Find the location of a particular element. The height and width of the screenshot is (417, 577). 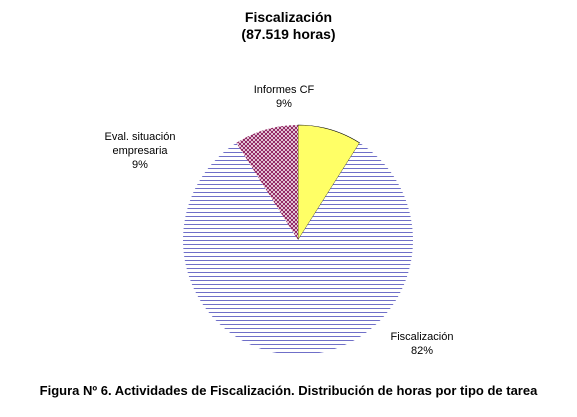

slice-eval-situacion is located at coordinates (267, 182).